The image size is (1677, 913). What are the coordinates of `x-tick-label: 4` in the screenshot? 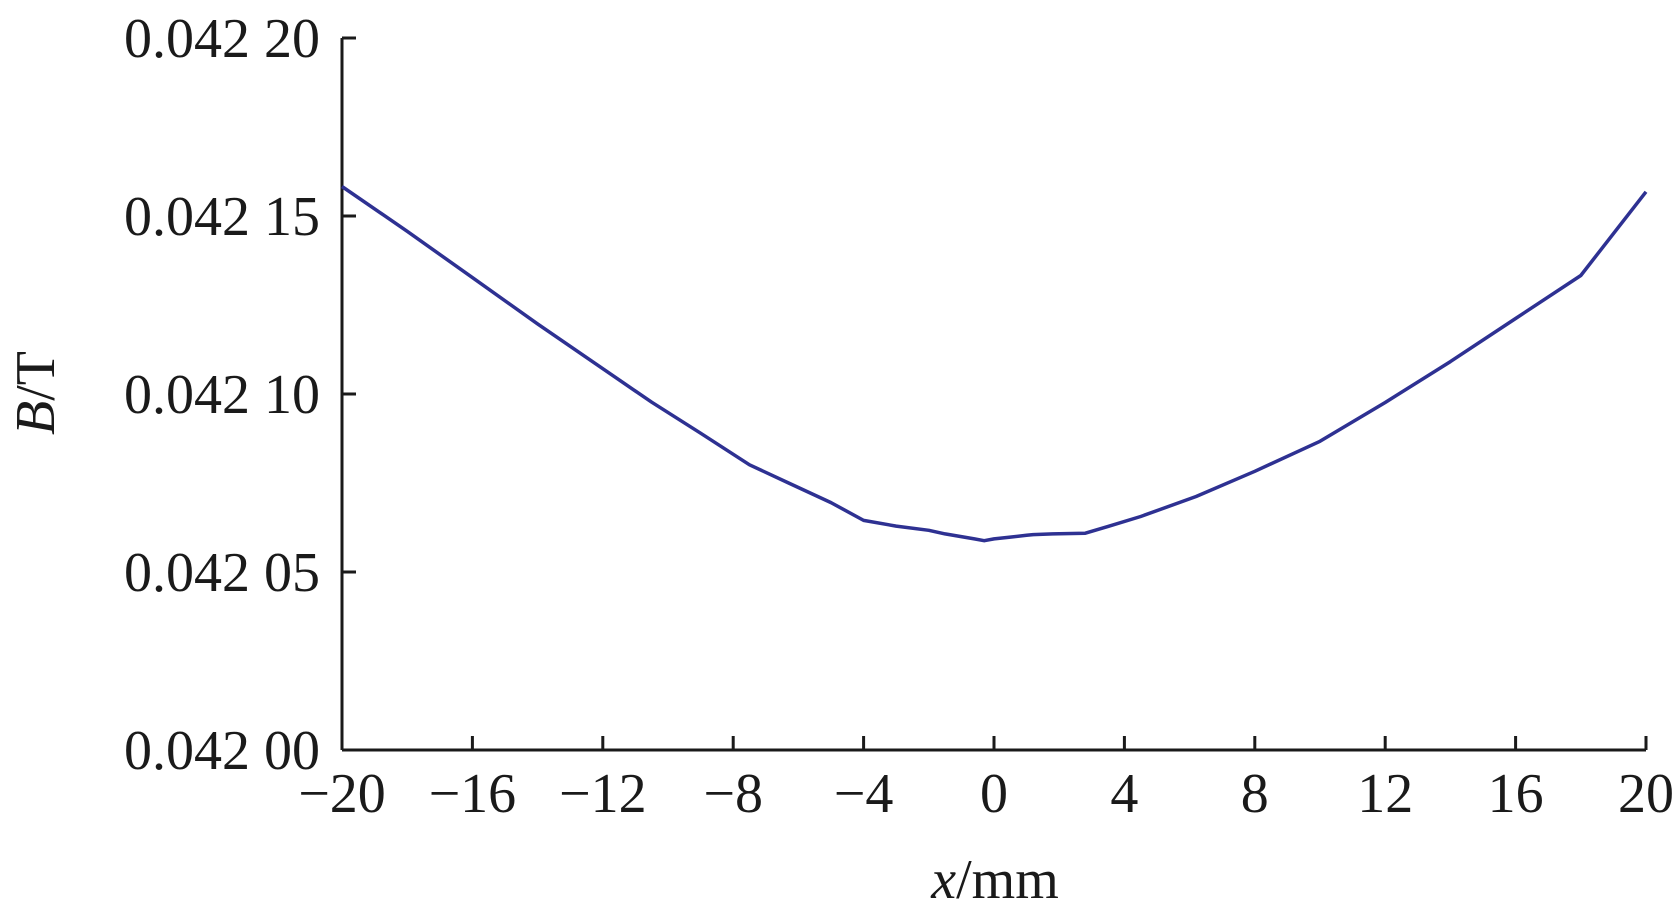 It's located at (1124, 794).